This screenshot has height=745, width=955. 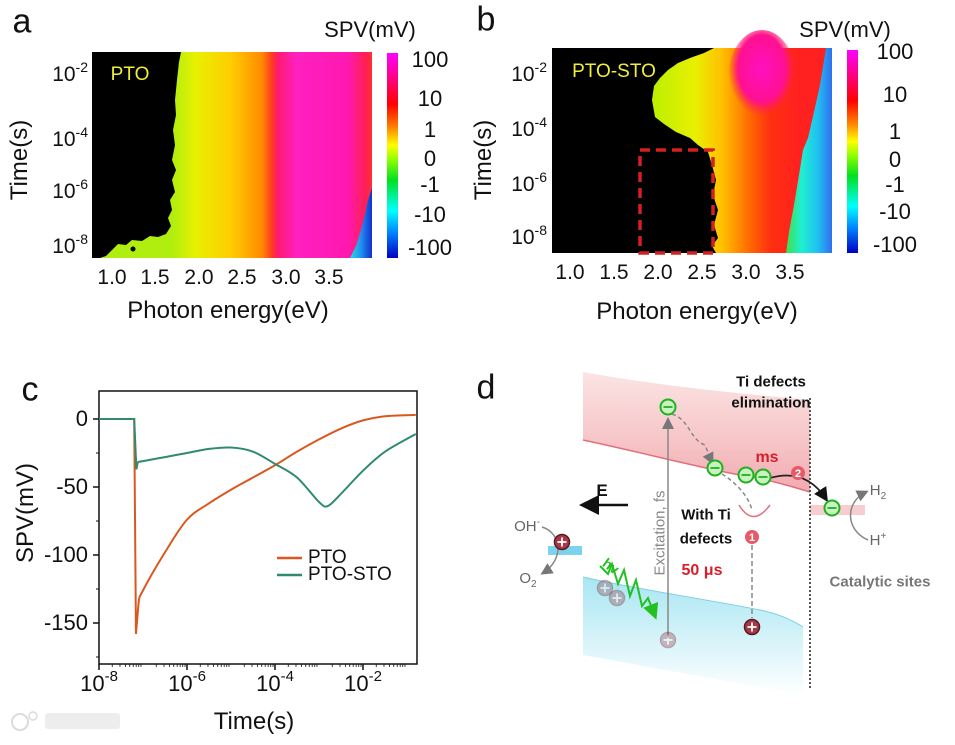 I want to click on colorbar-tick-label: -1, so click(x=430, y=184).